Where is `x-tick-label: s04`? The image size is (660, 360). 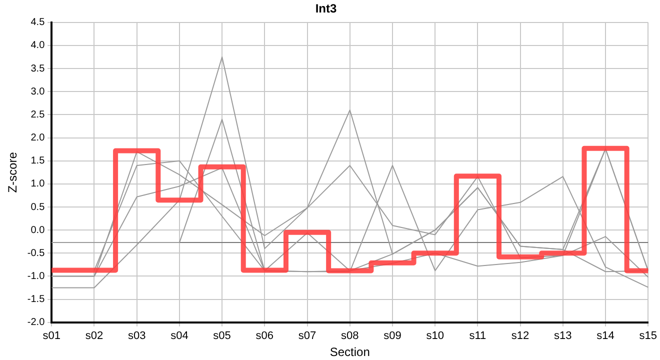 x-tick-label: s04 is located at coordinates (179, 336).